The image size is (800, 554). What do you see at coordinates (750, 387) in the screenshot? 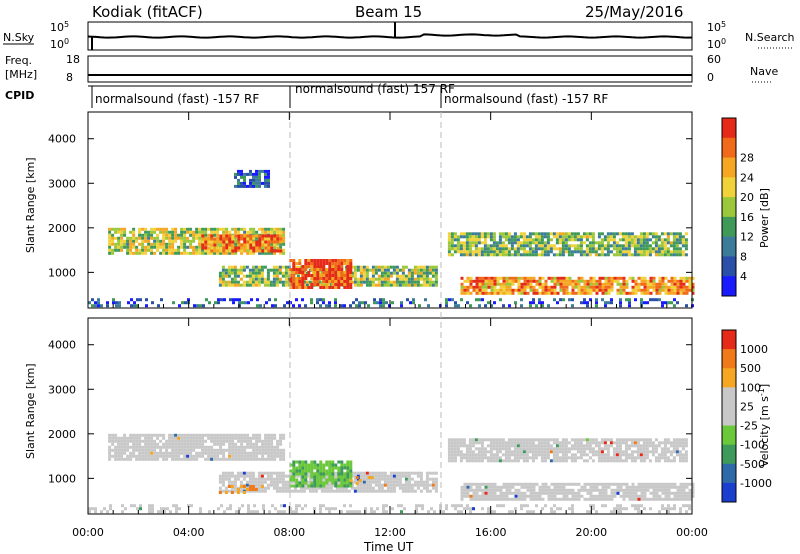
I see `colorbar-tick-label: 100` at bounding box center [750, 387].